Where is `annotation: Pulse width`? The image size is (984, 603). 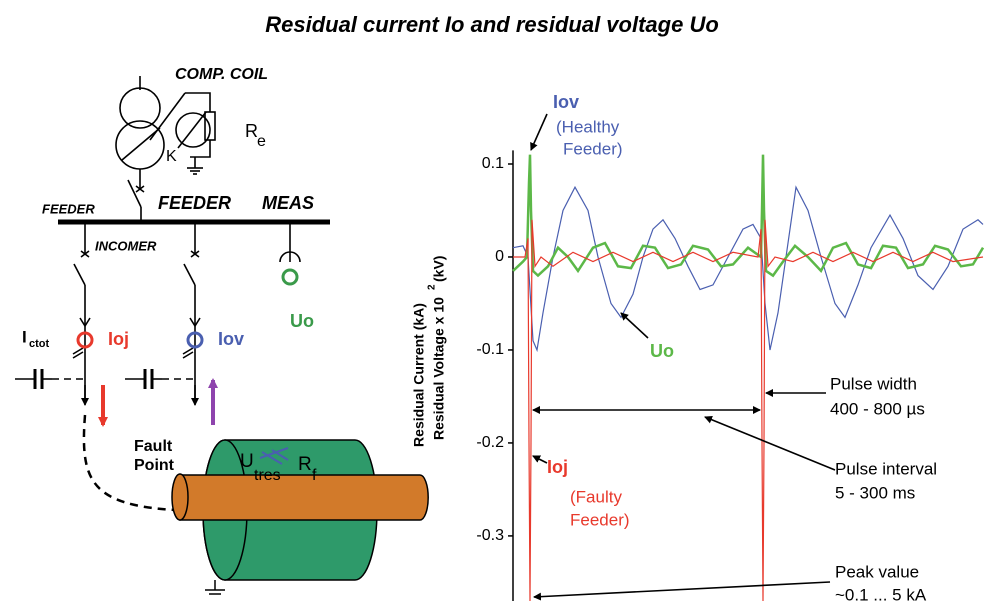
annotation: Pulse width is located at coordinates (873, 383).